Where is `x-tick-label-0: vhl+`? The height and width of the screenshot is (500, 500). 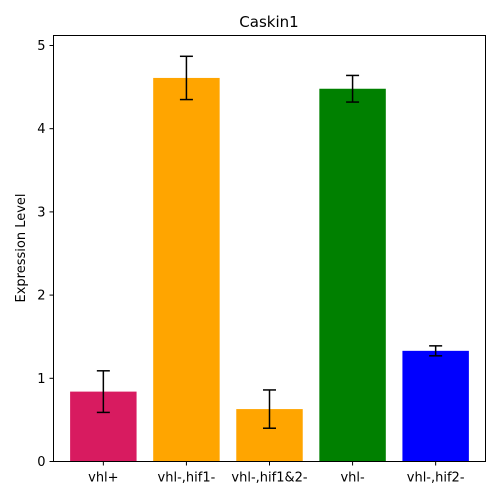
x-tick-label-0: vhl+ is located at coordinates (103, 478).